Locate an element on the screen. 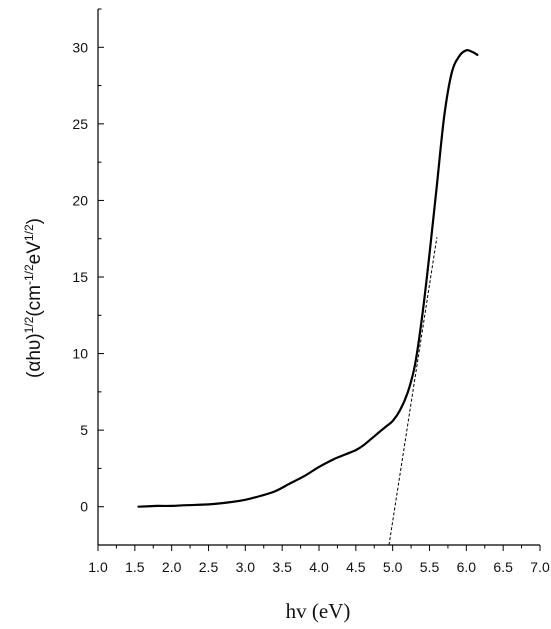 The image size is (551, 629). x-tick-label: 4.0 is located at coordinates (319, 567).